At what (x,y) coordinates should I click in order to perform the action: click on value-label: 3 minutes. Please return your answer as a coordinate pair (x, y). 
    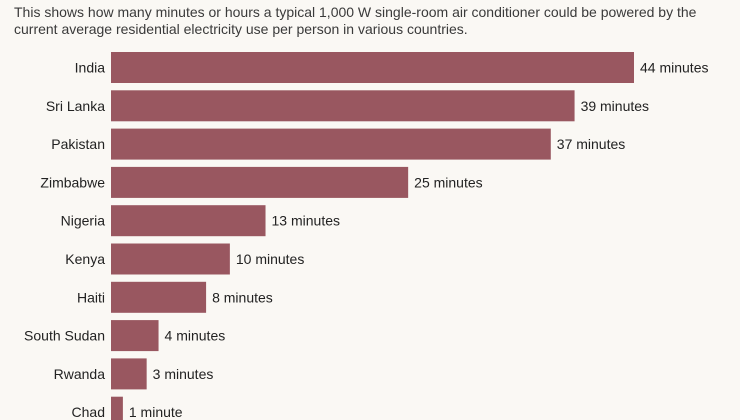
    Looking at the image, I should click on (183, 374).